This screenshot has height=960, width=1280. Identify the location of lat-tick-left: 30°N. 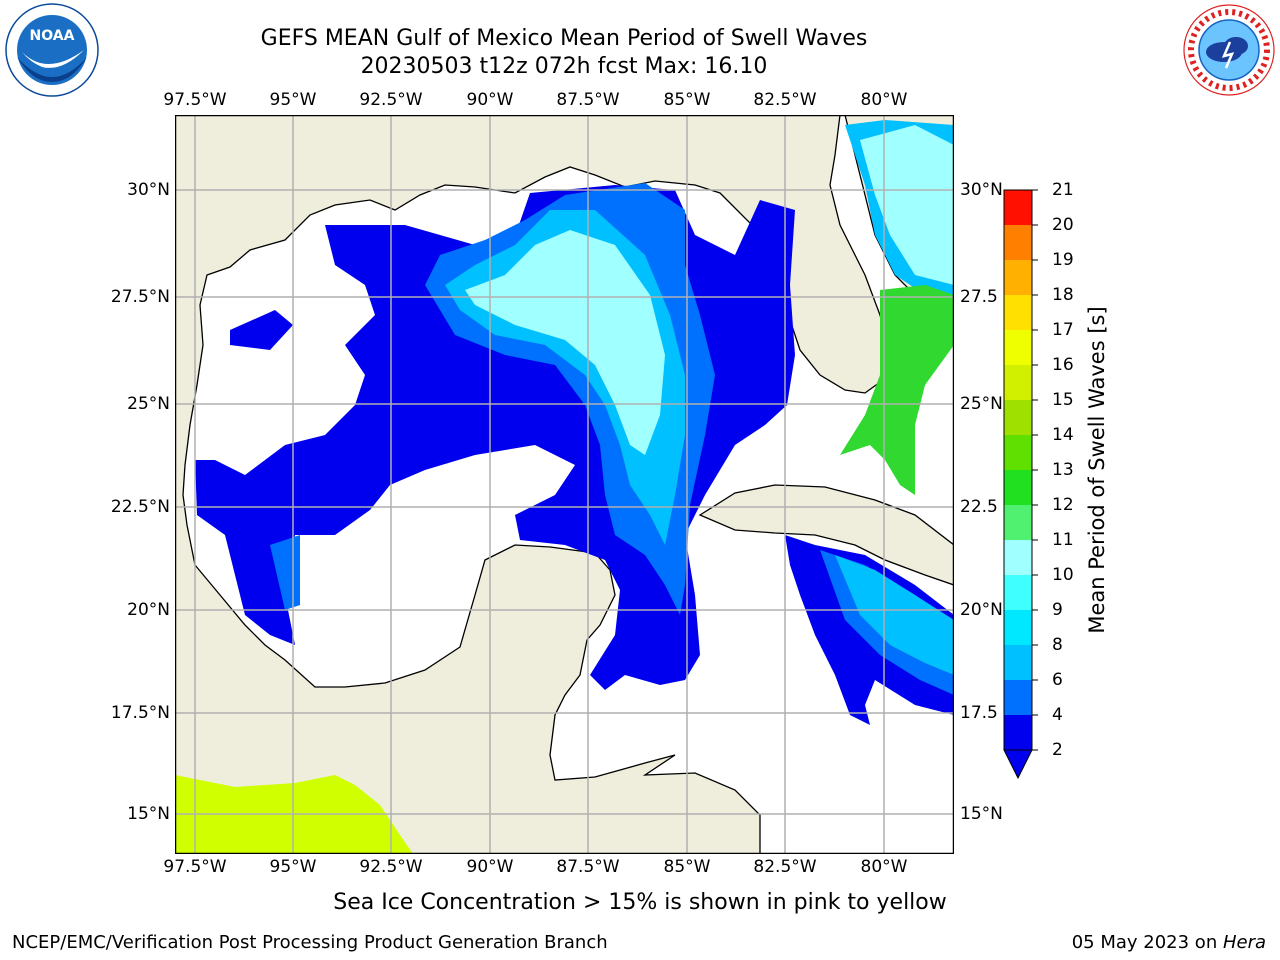
(148, 190).